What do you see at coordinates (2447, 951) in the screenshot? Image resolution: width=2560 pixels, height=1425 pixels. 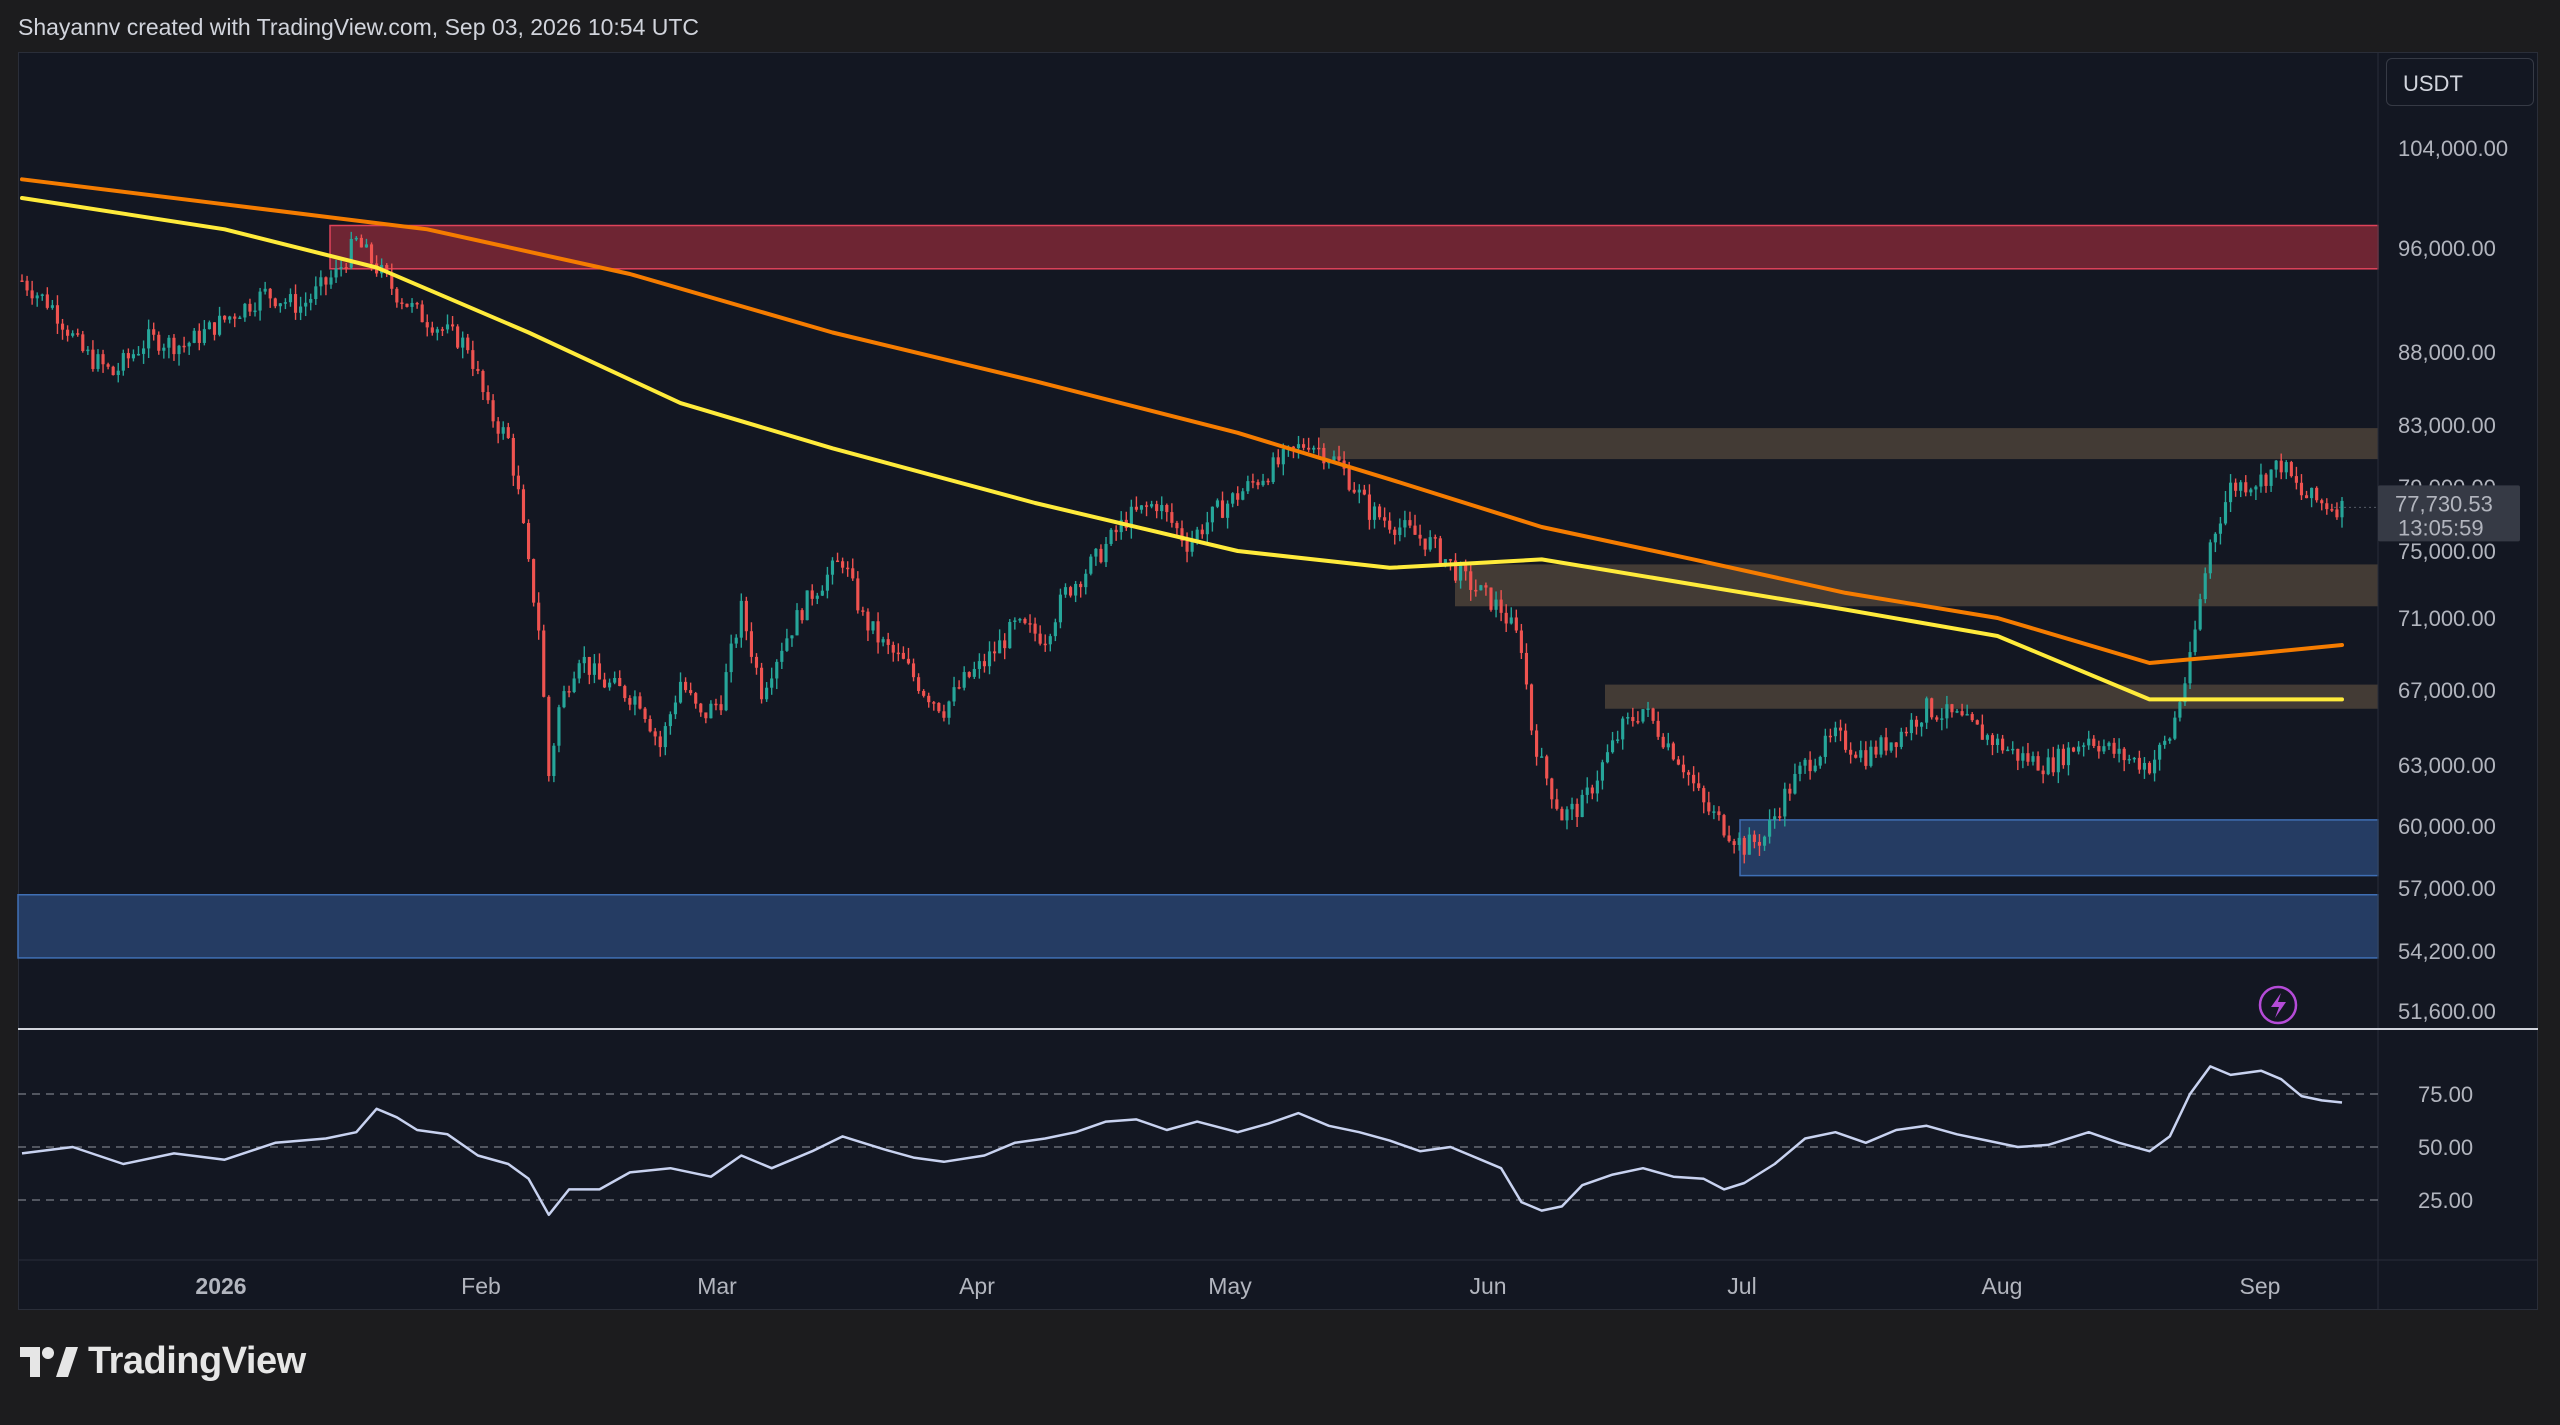 I see `price-tick-label: 54,200.00` at bounding box center [2447, 951].